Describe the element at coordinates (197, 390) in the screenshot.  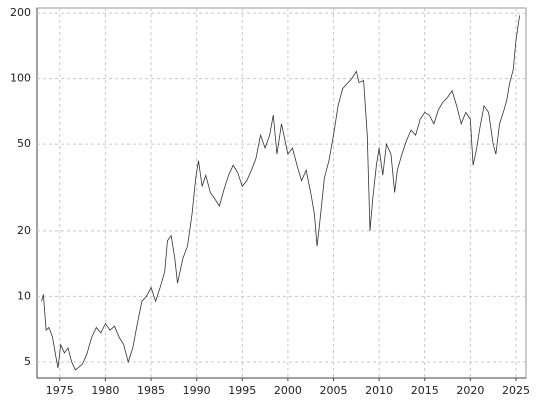
I see `x-tick-label: 1990` at that location.